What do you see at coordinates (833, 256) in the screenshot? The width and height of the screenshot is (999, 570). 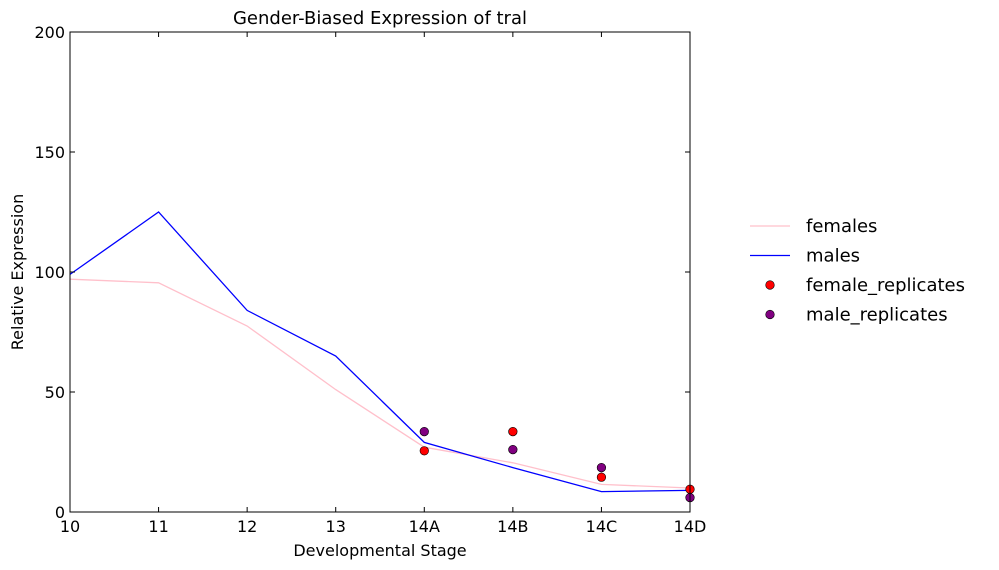 I see `legend-label-males: males` at bounding box center [833, 256].